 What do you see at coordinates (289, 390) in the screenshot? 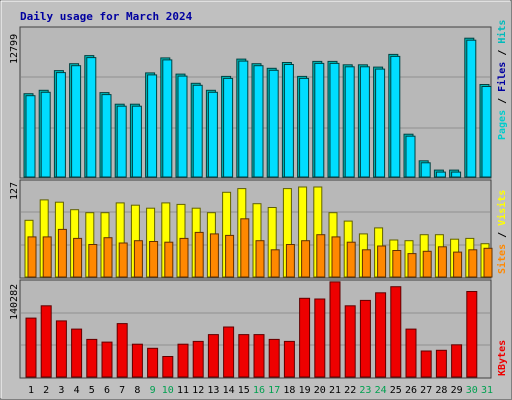
I see `x-tick-label: 18` at bounding box center [289, 390].